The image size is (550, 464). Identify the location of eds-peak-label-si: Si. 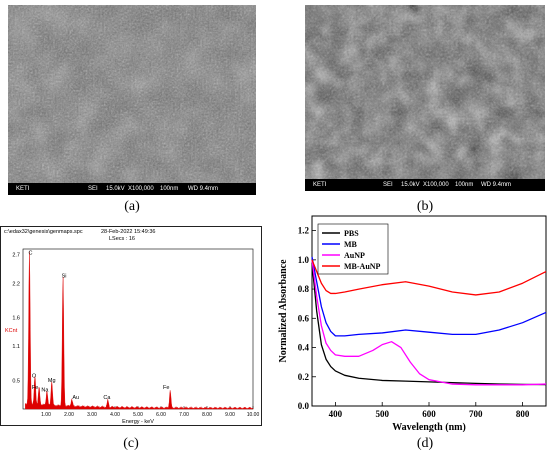
(64, 276).